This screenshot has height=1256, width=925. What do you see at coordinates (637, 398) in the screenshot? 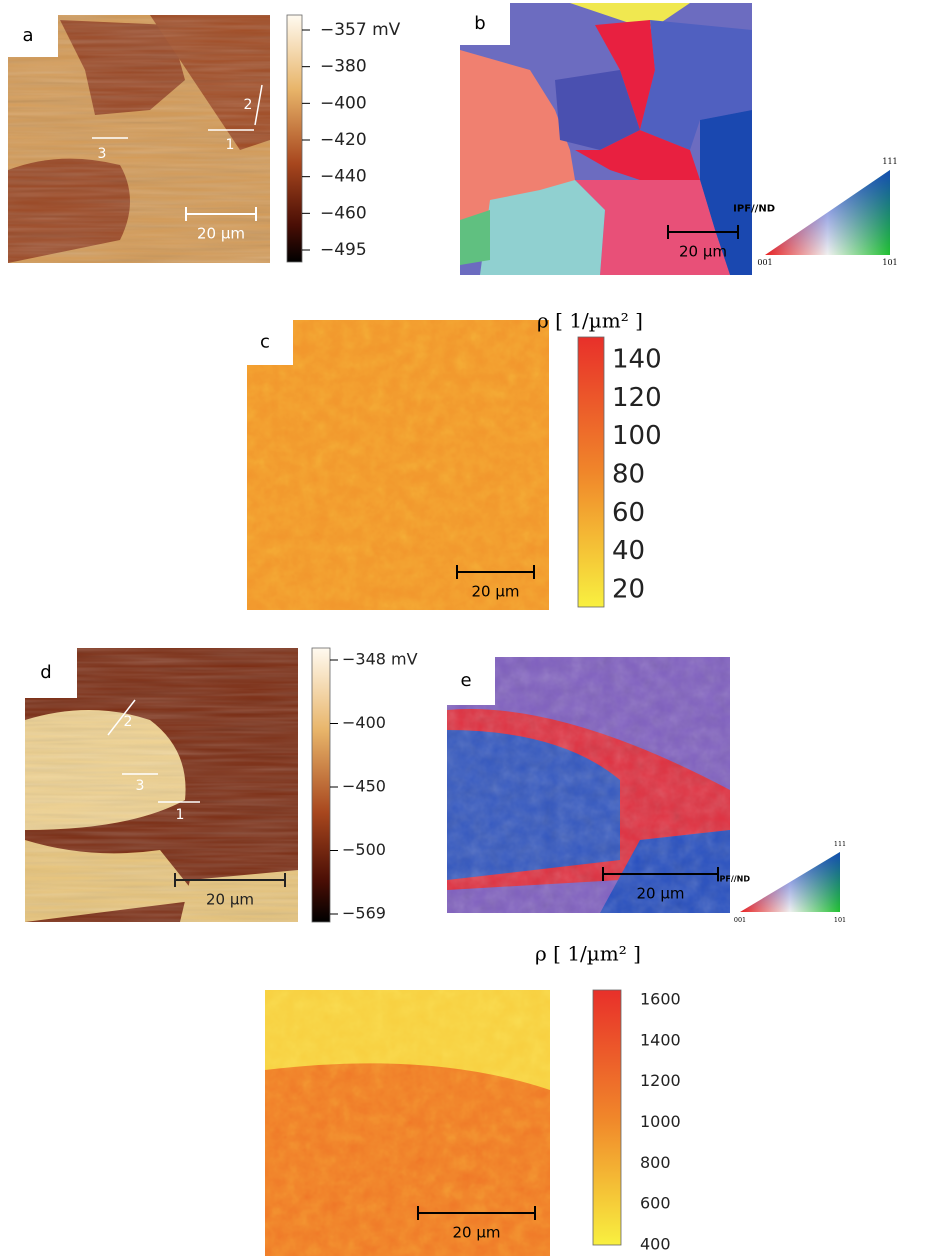
I see `colorbar-tick-label: 120` at bounding box center [637, 398].